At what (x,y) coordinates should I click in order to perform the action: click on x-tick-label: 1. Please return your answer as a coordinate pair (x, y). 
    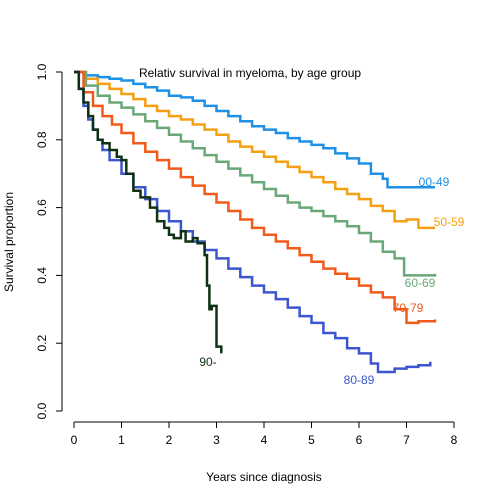
    Looking at the image, I should click on (121, 440).